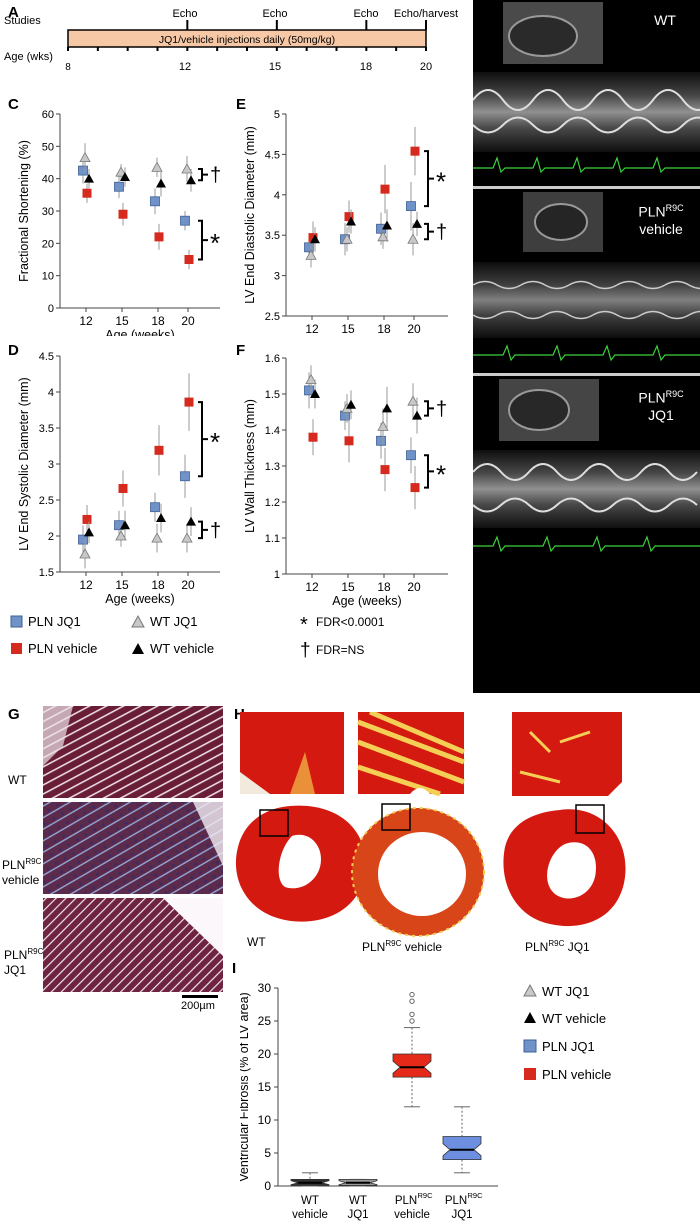  I want to click on histology-h-label-pln-jq1-treat: JQ1, so click(577, 947).